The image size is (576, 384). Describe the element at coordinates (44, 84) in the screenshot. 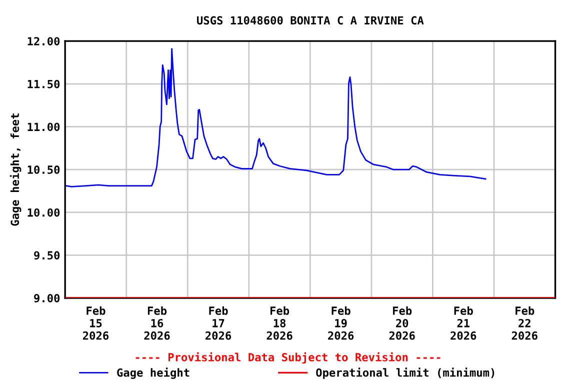

I see `y-tick-label: 11.50` at that location.